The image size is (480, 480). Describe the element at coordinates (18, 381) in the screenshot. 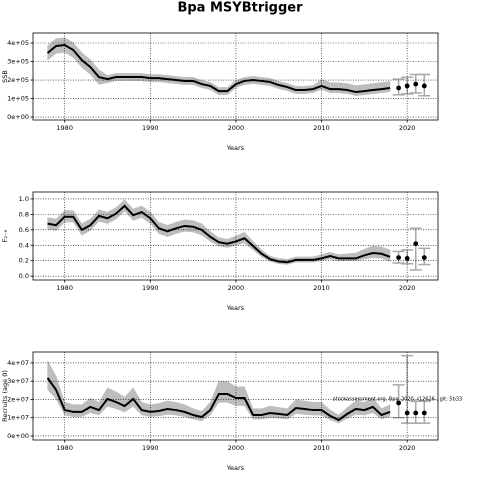

I see `y-tick-label: 3e+07` at that location.